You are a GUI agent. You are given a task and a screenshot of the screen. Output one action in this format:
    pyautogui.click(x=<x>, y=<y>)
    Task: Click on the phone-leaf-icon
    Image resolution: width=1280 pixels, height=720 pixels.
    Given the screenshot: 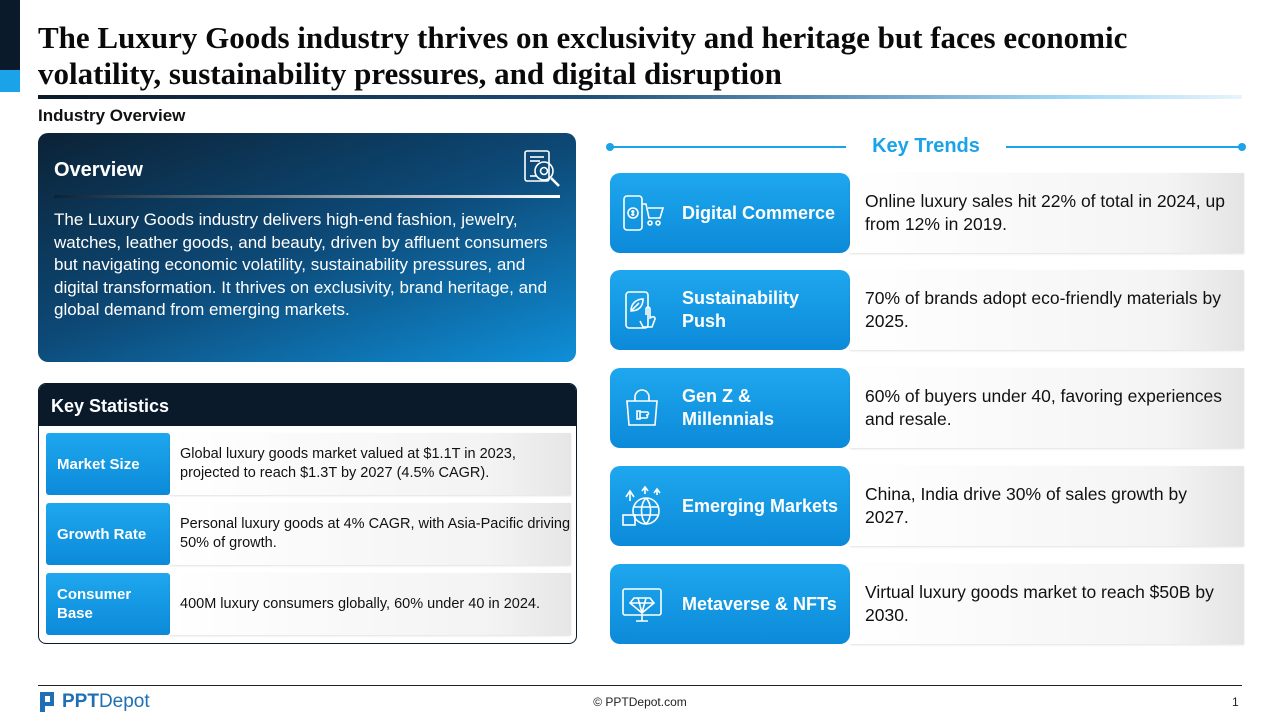 What is the action you would take?
    pyautogui.click(x=640, y=310)
    